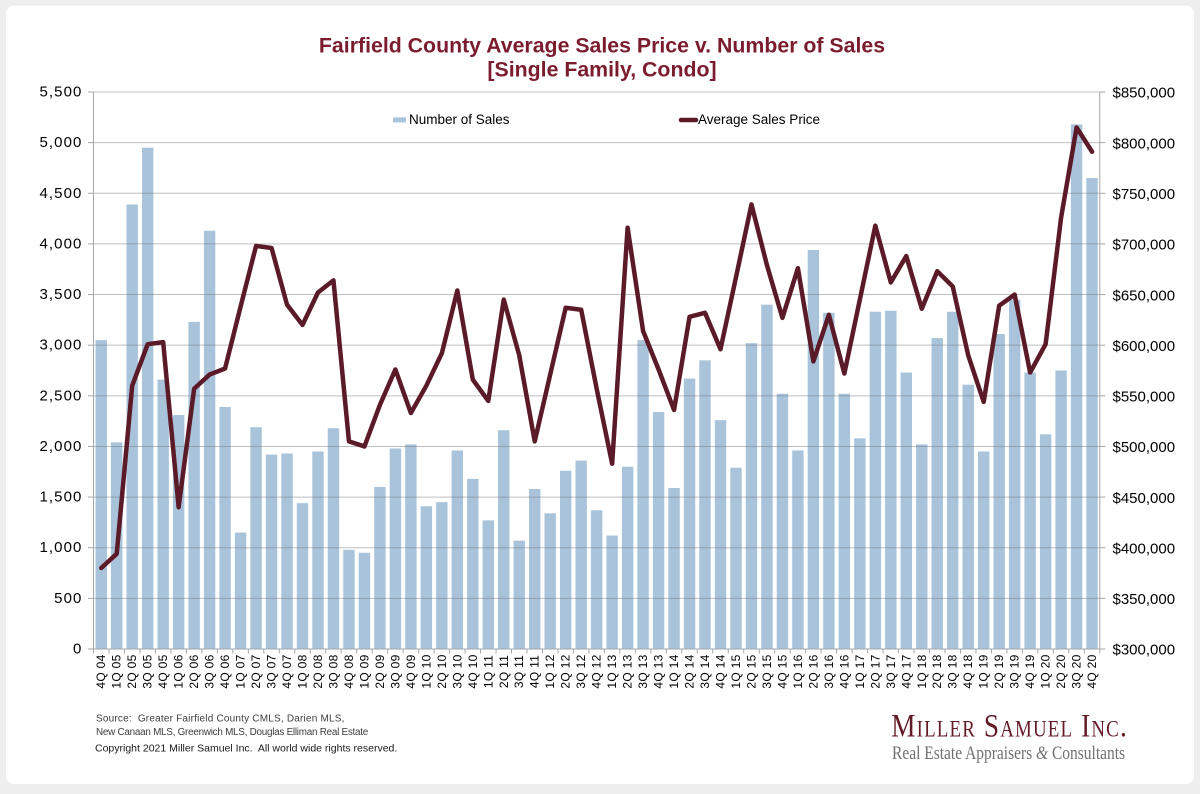  What do you see at coordinates (60, 395) in the screenshot?
I see `svg-text: 2,500` at bounding box center [60, 395].